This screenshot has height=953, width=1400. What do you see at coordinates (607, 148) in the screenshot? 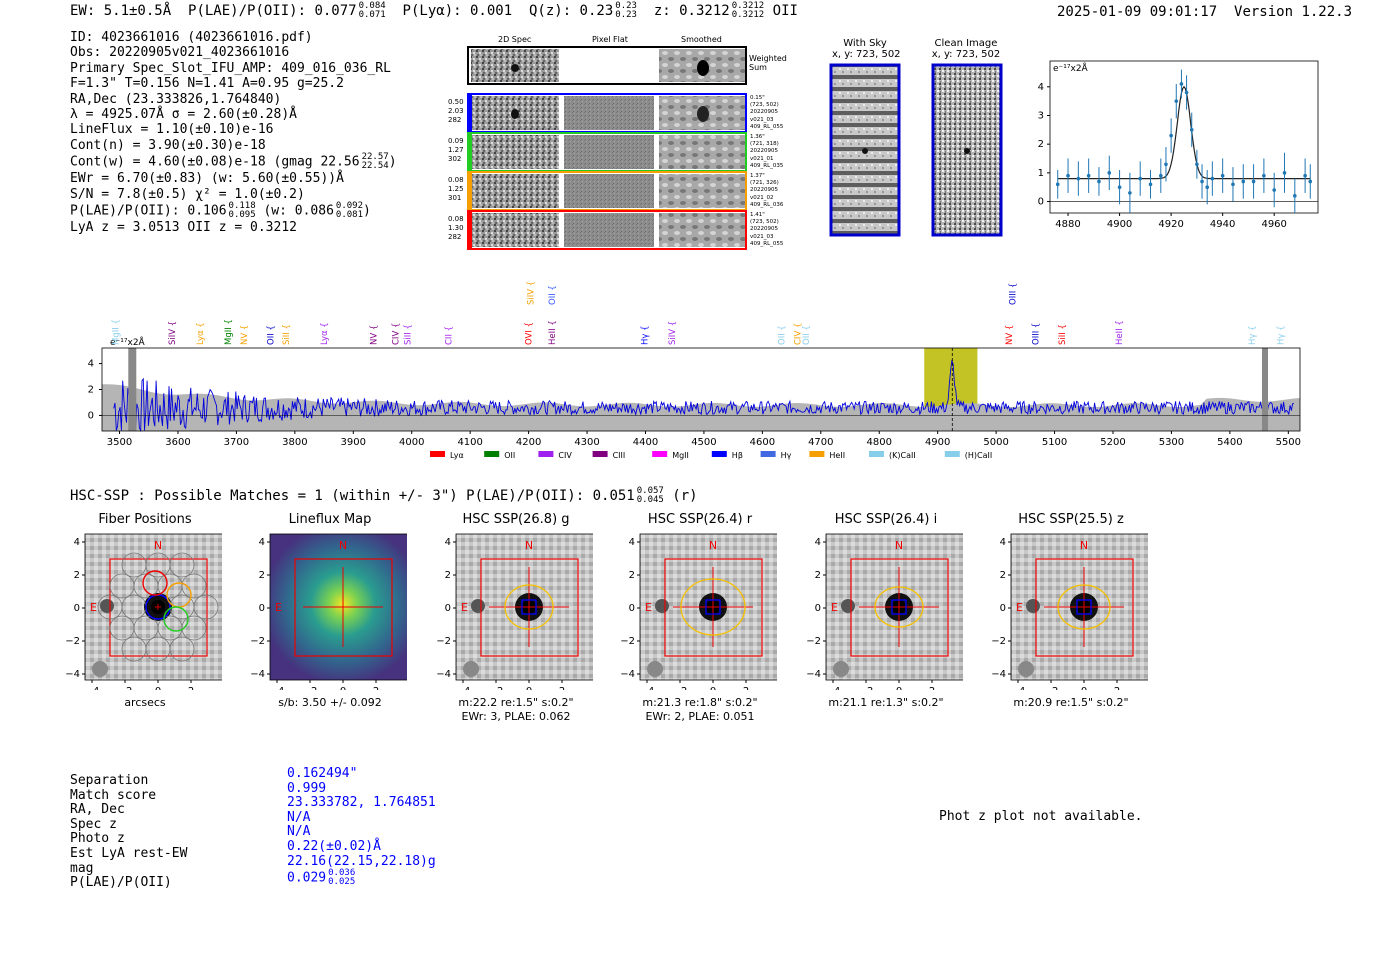
I see `cutout-grid` at bounding box center [607, 148].